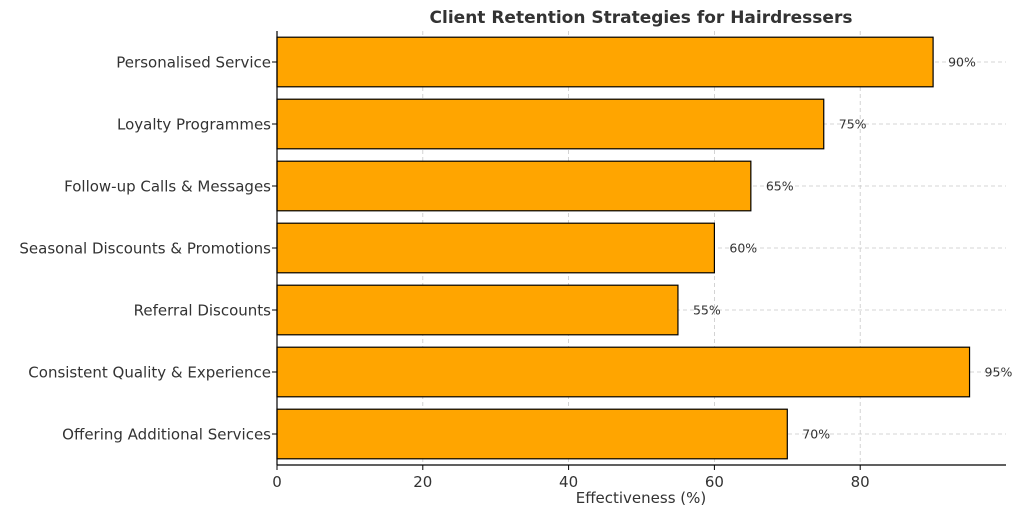 This screenshot has height=516, width=1024. I want to click on category-label: Seasonal Discounts & Promotions, so click(145, 249).